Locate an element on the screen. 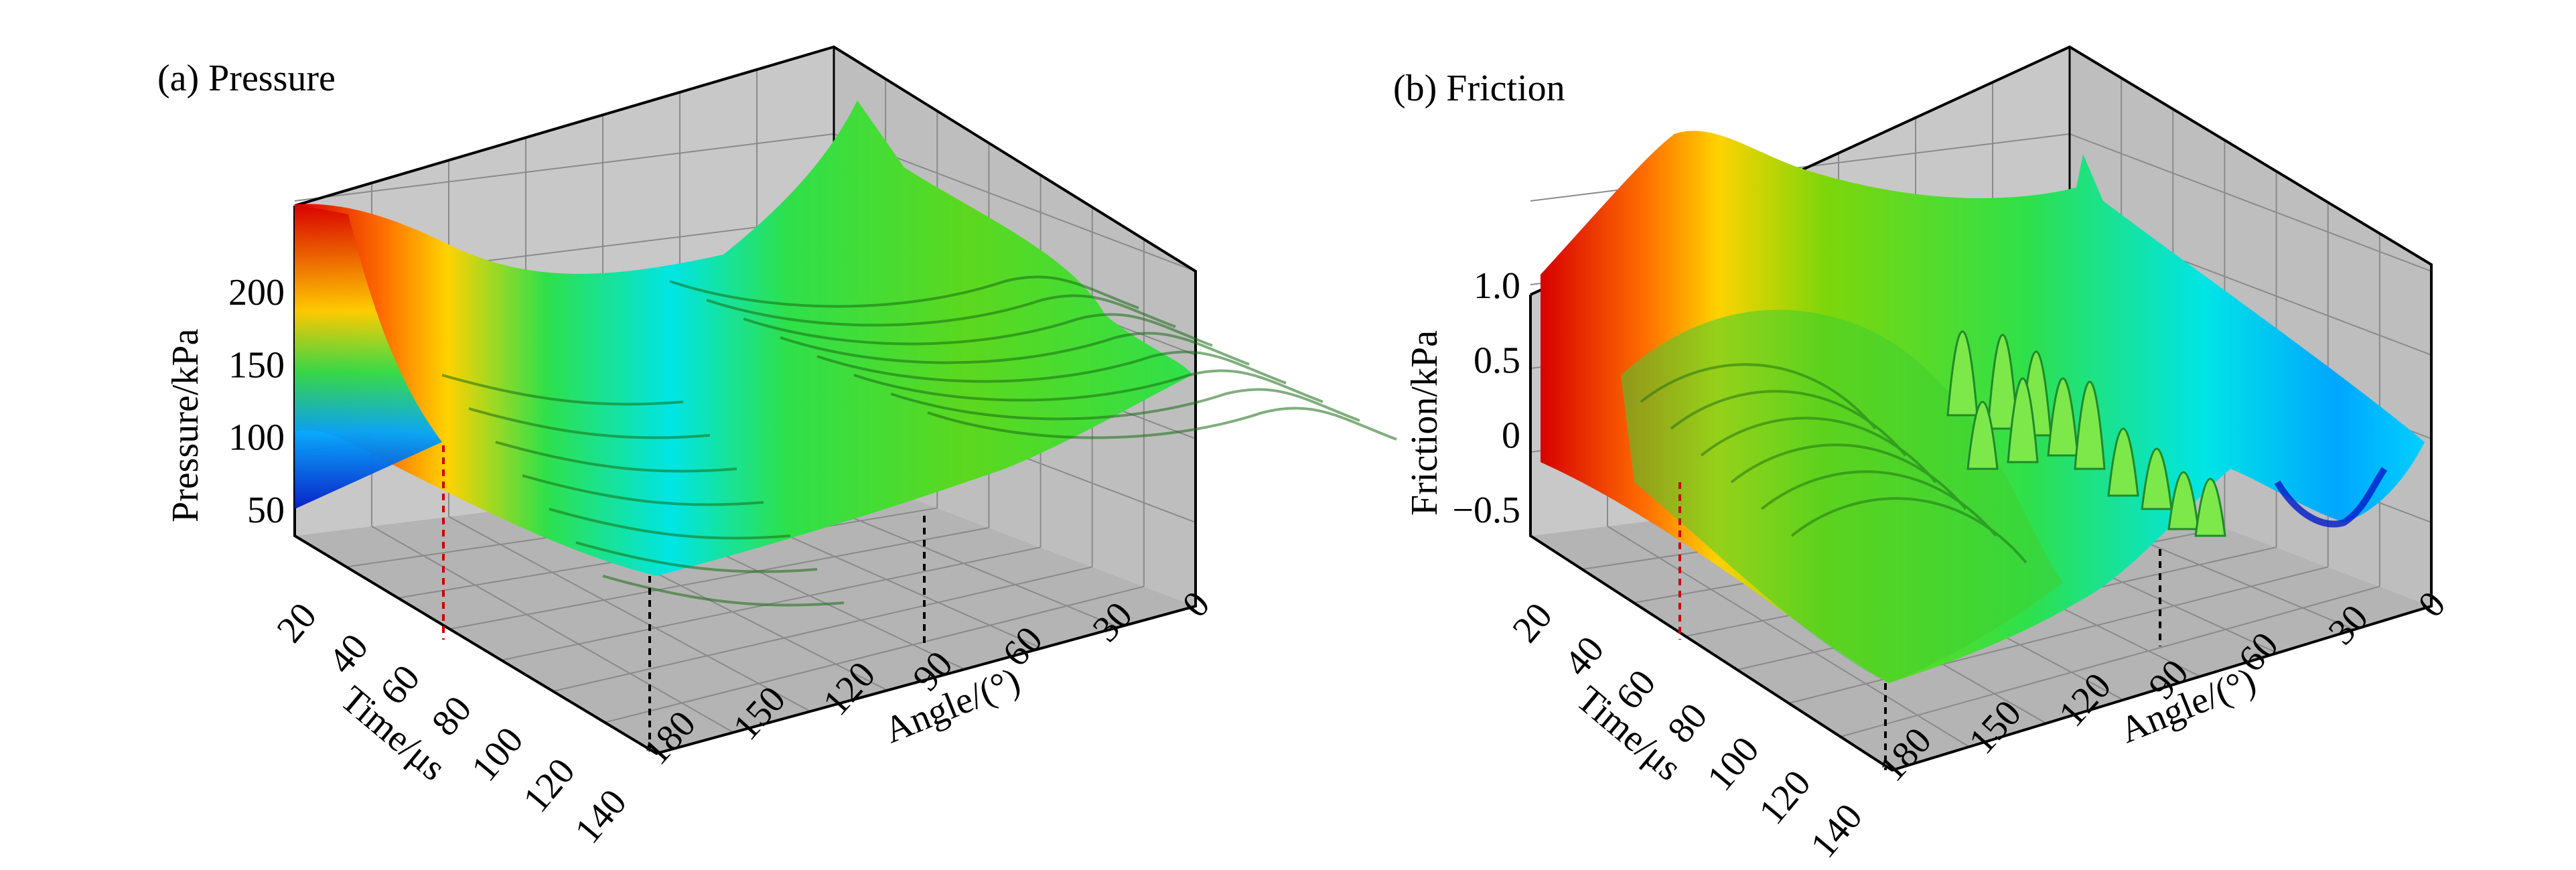 The height and width of the screenshot is (870, 2576). z-tick-label: 1.0 is located at coordinates (1497, 286).